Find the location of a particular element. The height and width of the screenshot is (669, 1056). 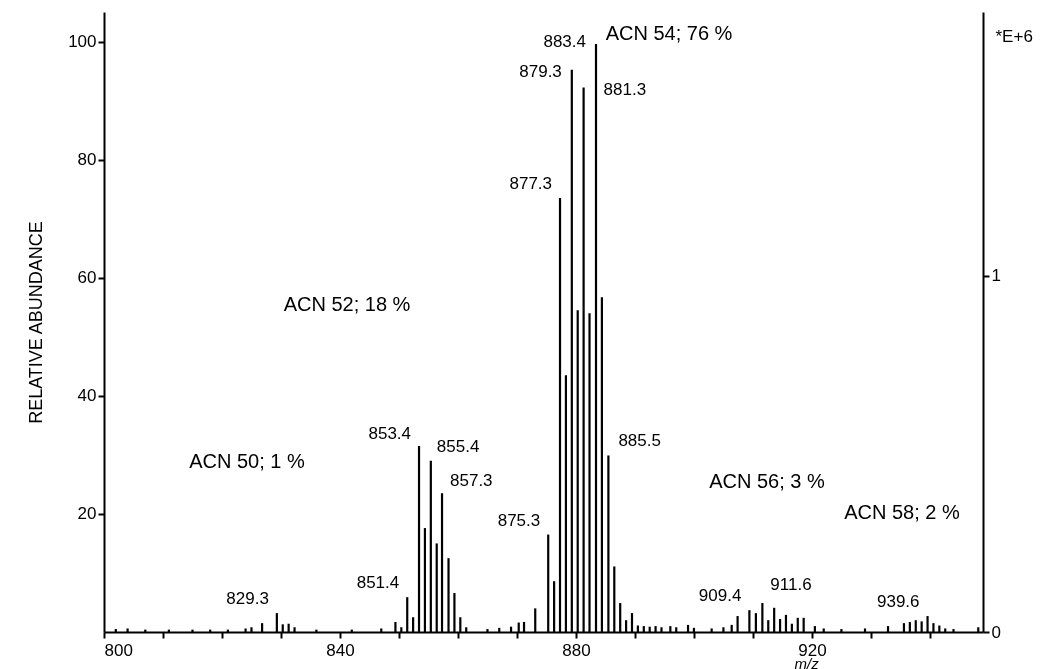

annotation: 939.6 is located at coordinates (898, 602).